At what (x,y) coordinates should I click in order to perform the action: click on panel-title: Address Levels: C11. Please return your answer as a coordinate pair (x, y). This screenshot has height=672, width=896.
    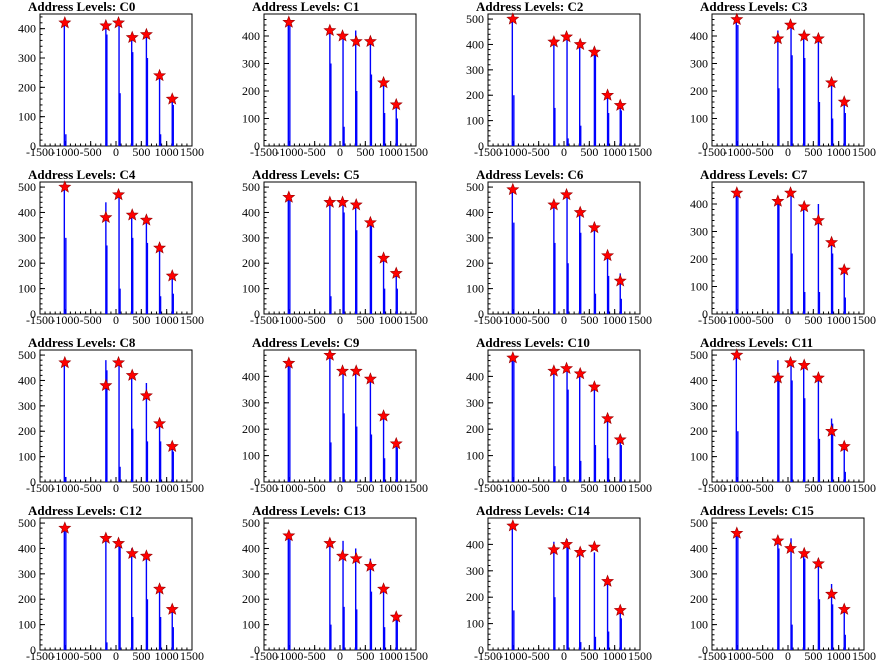
    Looking at the image, I should click on (756, 342).